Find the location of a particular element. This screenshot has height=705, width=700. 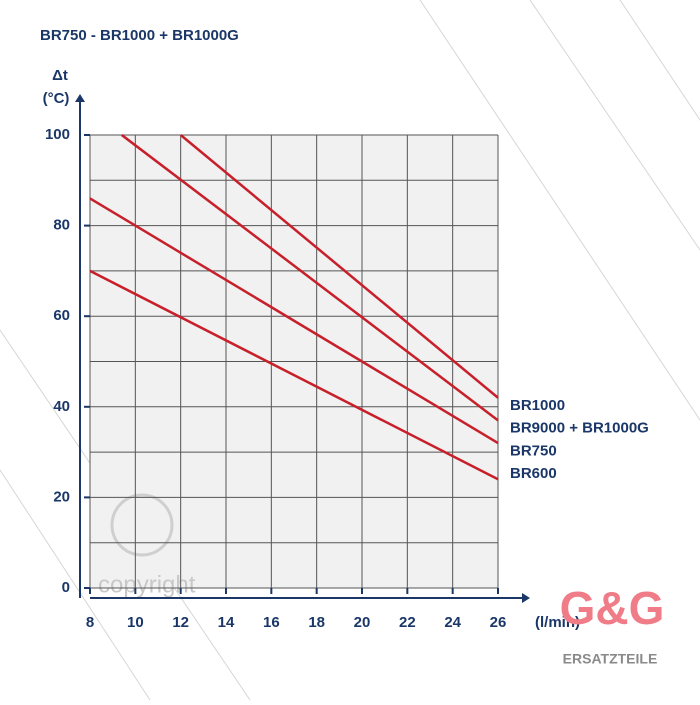

x-tick-label: 26 is located at coordinates (498, 622).